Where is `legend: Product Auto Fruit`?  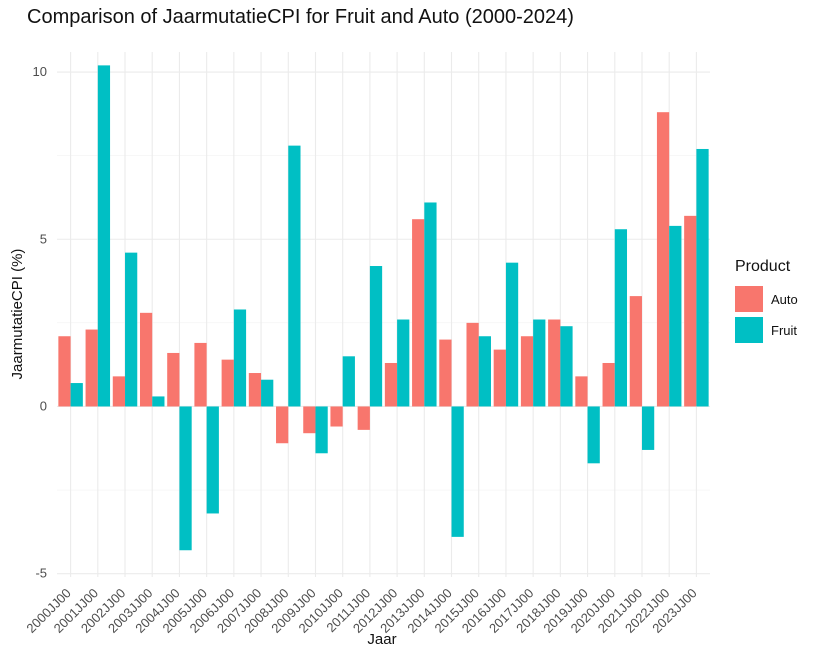 legend: Product Auto Fruit is located at coordinates (766, 302).